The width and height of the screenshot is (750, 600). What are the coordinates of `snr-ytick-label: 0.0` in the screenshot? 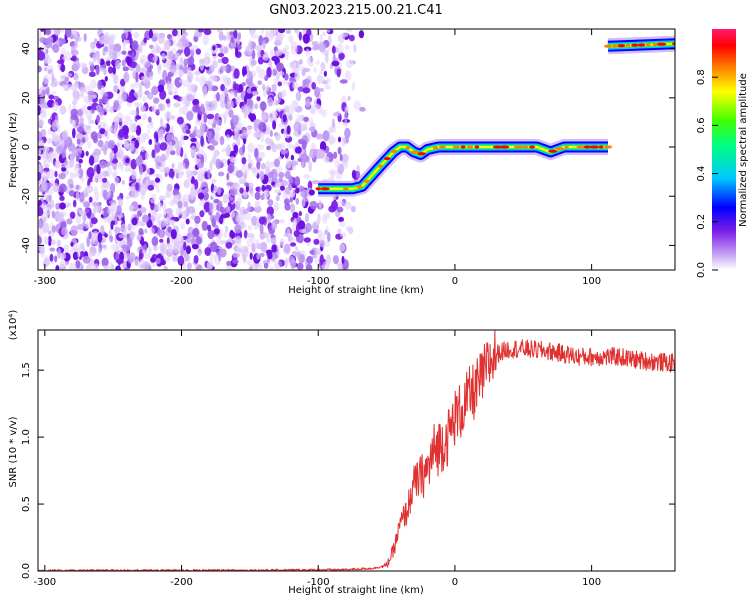 It's located at (26, 571).